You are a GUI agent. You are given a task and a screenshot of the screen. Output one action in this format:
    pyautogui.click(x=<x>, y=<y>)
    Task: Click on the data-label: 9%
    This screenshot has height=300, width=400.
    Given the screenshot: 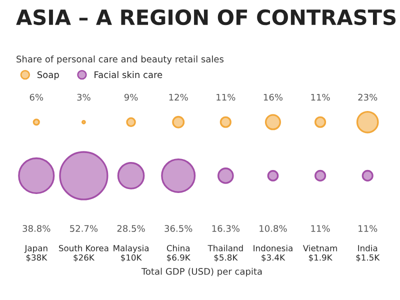 What is the action you would take?
    pyautogui.click(x=131, y=97)
    